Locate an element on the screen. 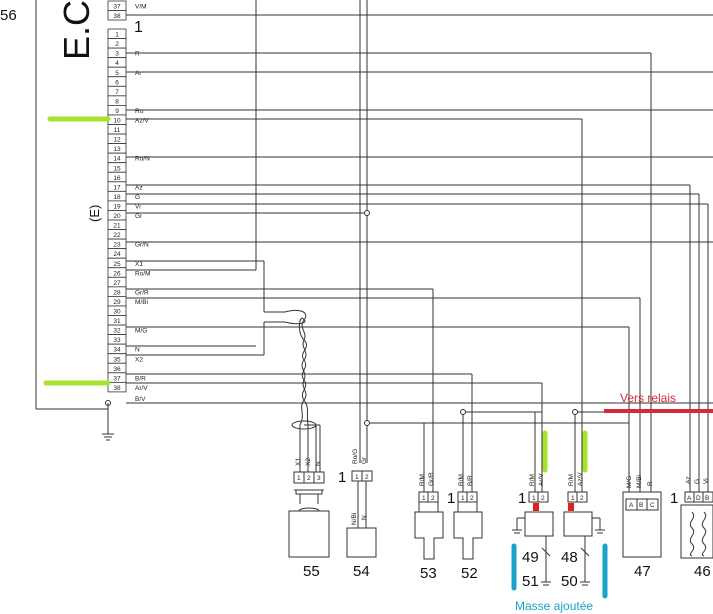 This screenshot has height=614, width=713. pin-number: 34 is located at coordinates (117, 350).